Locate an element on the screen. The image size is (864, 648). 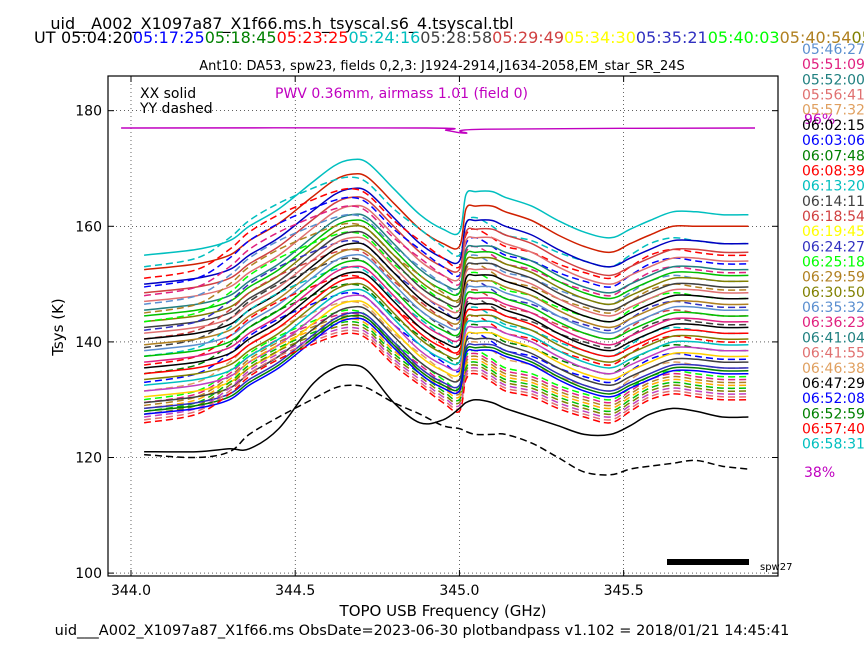
y-tick-label-1: 120 is located at coordinates (88, 459).